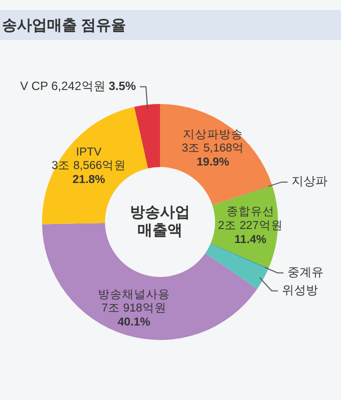 Image resolution: width=341 pixels, height=400 pixels. What do you see at coordinates (89, 152) in the screenshot?
I see `slice-label: IPTV` at bounding box center [89, 152].